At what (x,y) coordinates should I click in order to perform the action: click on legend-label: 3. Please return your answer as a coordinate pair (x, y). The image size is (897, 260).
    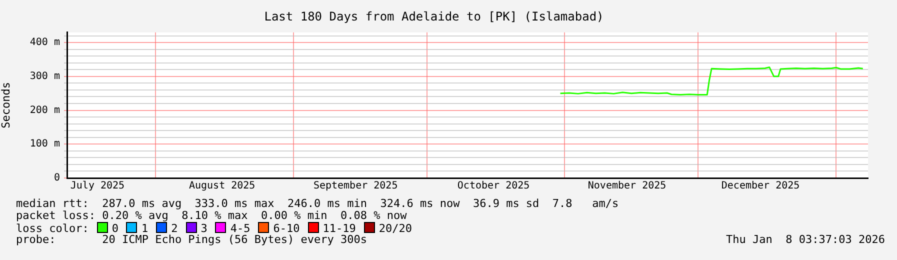
    Looking at the image, I should click on (204, 228).